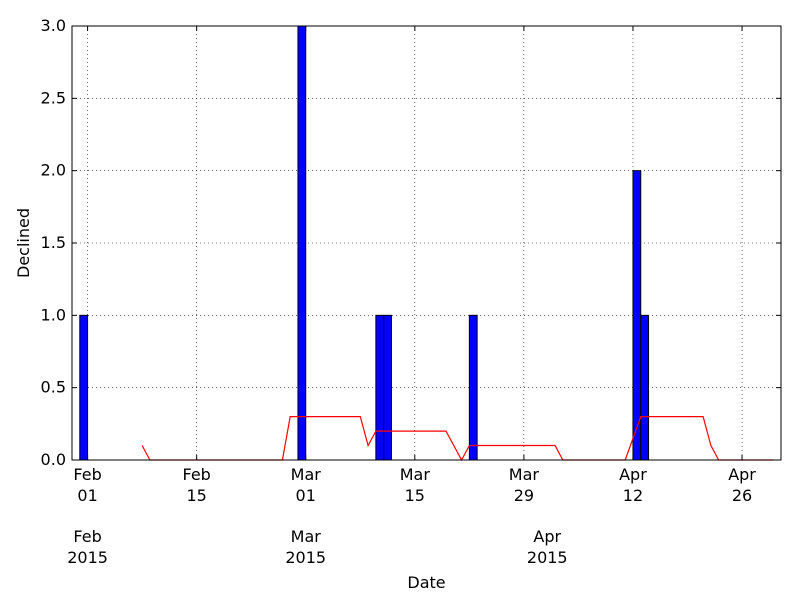 The width and height of the screenshot is (800, 597). What do you see at coordinates (53, 242) in the screenshot?
I see `y-tick-label: 1.5` at bounding box center [53, 242].